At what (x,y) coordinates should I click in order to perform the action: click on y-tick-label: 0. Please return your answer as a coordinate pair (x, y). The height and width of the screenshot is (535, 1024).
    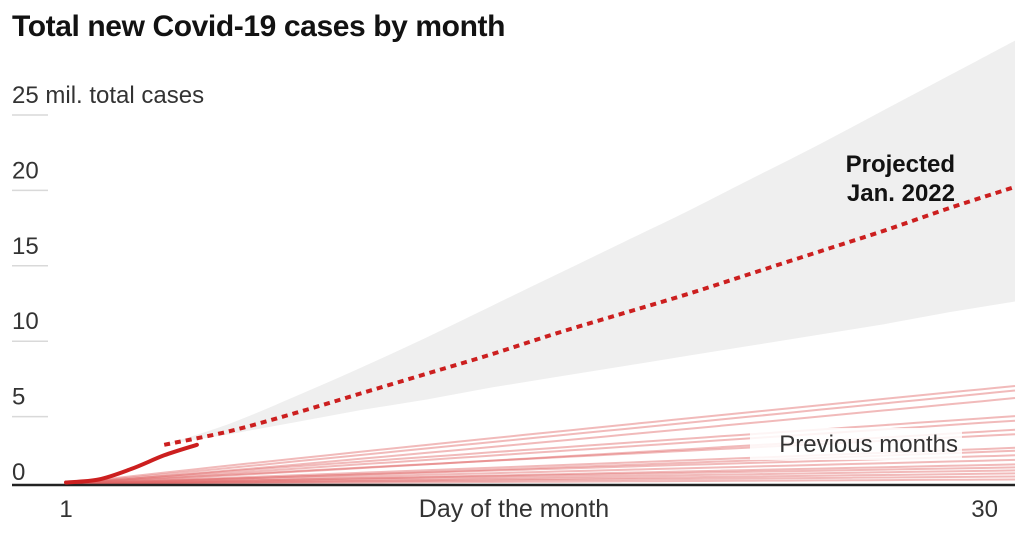
    Looking at the image, I should click on (18, 472).